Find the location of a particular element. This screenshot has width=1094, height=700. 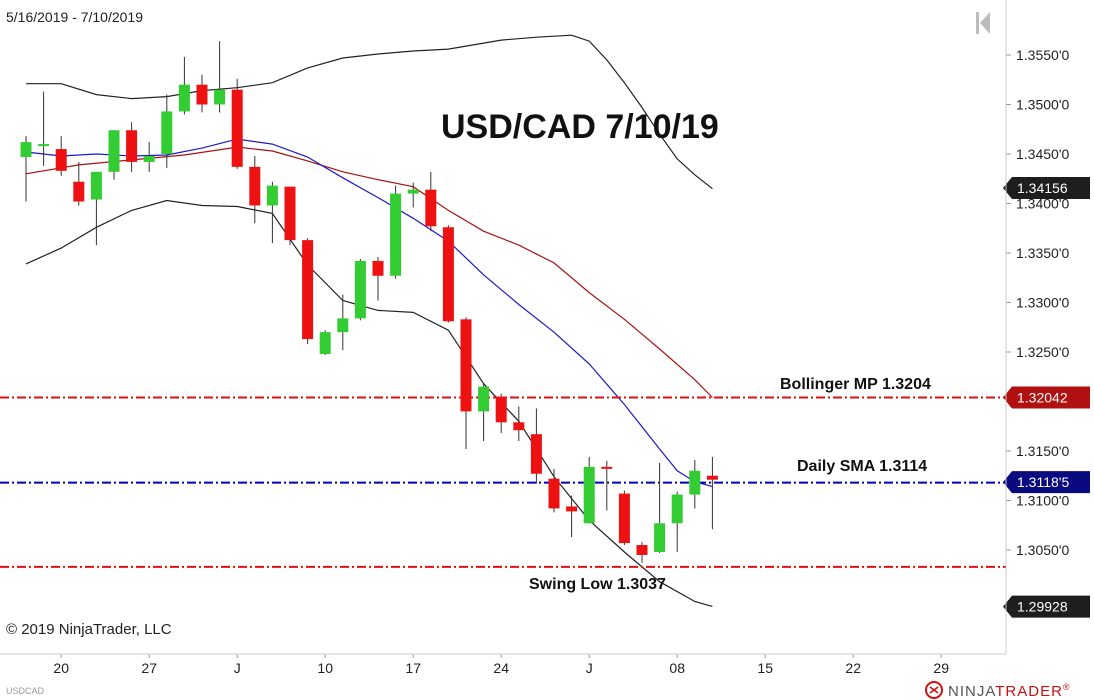

scroll-to-start-icon is located at coordinates (983, 23).